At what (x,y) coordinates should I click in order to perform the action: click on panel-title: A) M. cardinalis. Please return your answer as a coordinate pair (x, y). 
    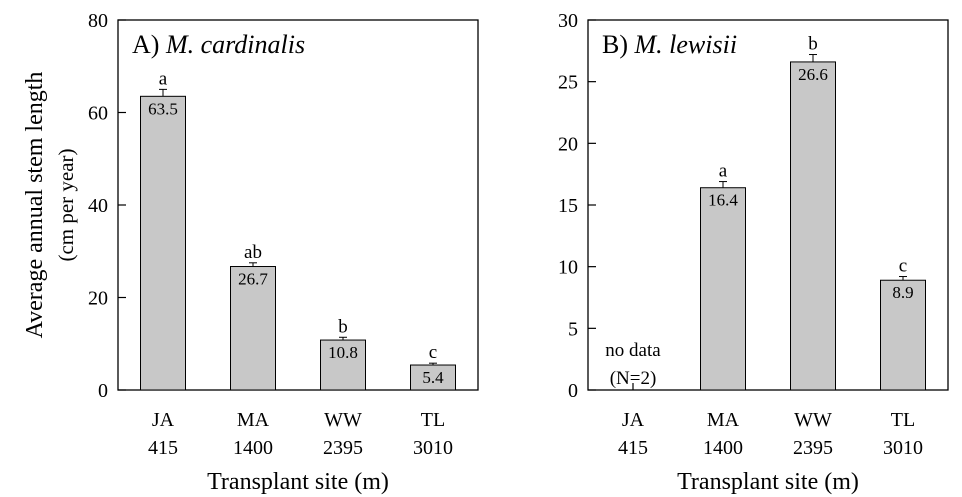
    Looking at the image, I should click on (218, 44).